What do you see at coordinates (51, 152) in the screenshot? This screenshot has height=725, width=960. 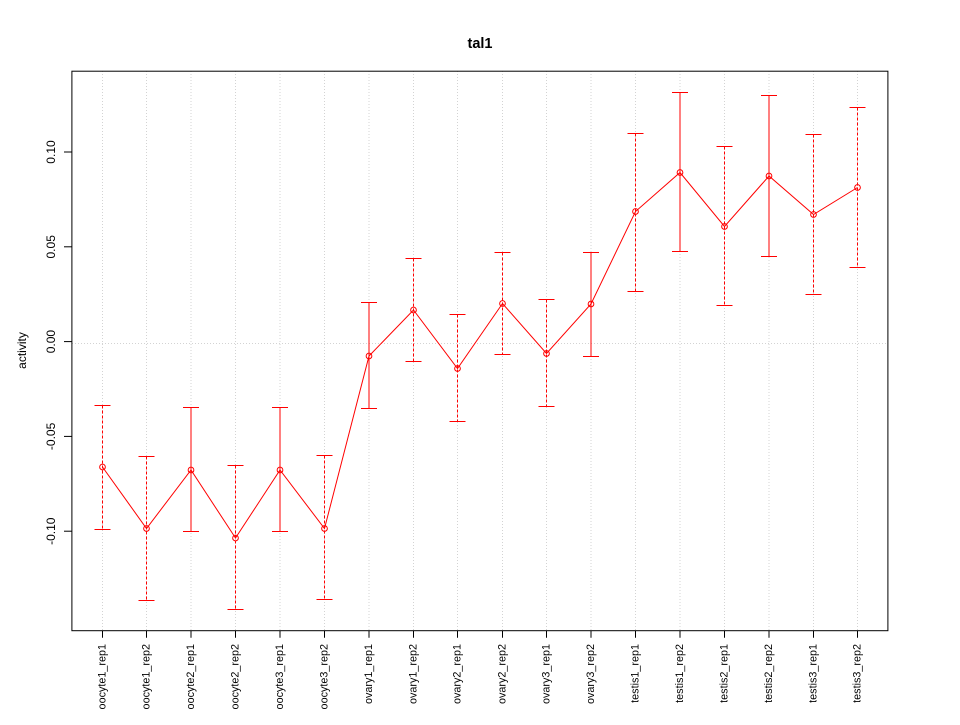 I see `svg-text: 0.10` at bounding box center [51, 152].